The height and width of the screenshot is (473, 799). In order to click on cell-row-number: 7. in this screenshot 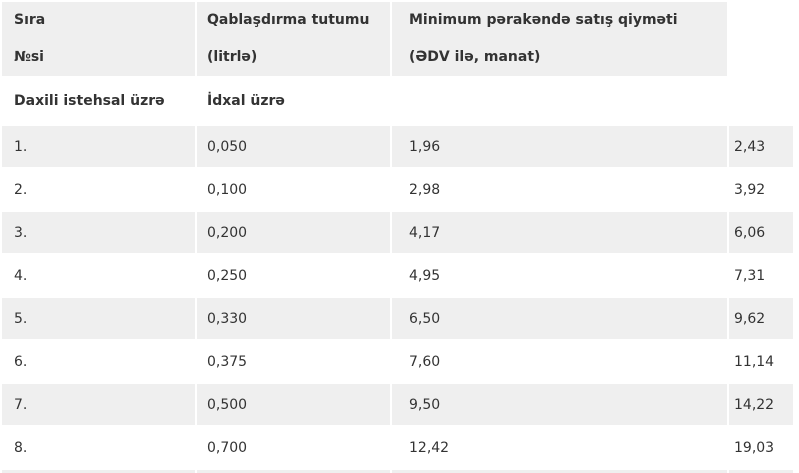, I will do `click(98, 404)`.